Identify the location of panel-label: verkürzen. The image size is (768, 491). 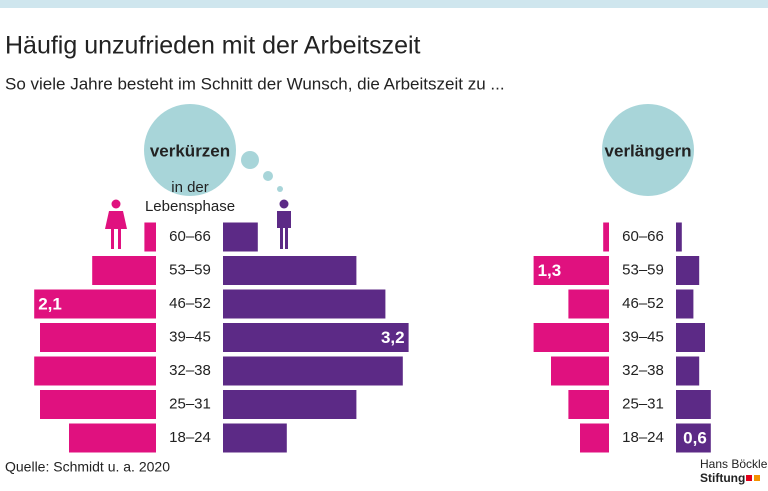
(190, 150).